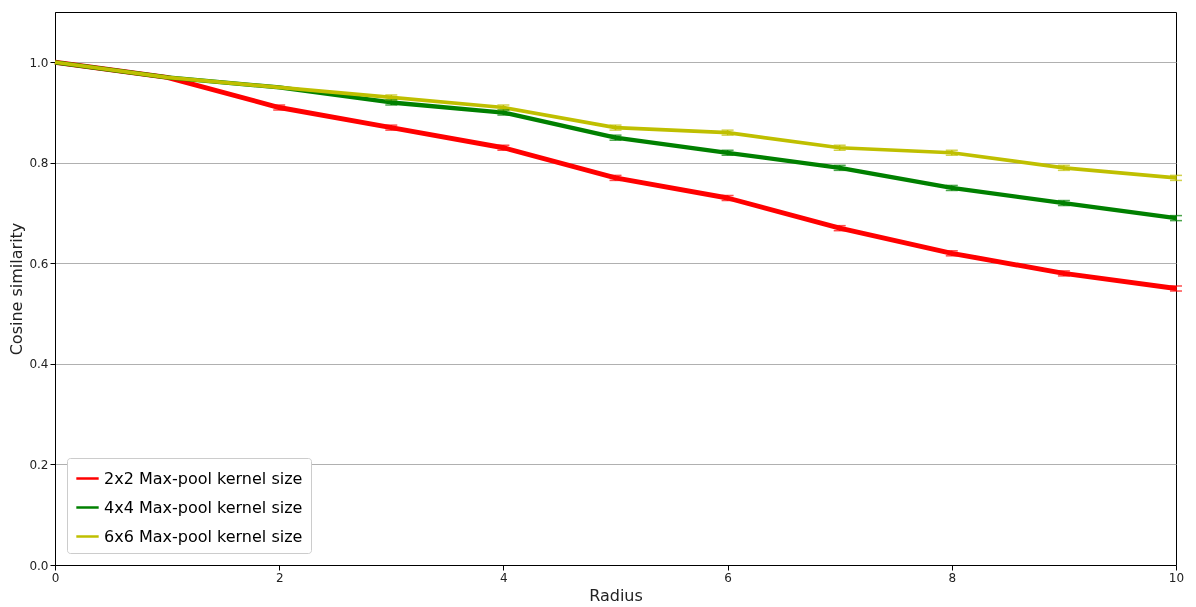 The image size is (1196, 607). Describe the element at coordinates (17, 289) in the screenshot. I see `y-axis-title: Cosine similarity` at that location.